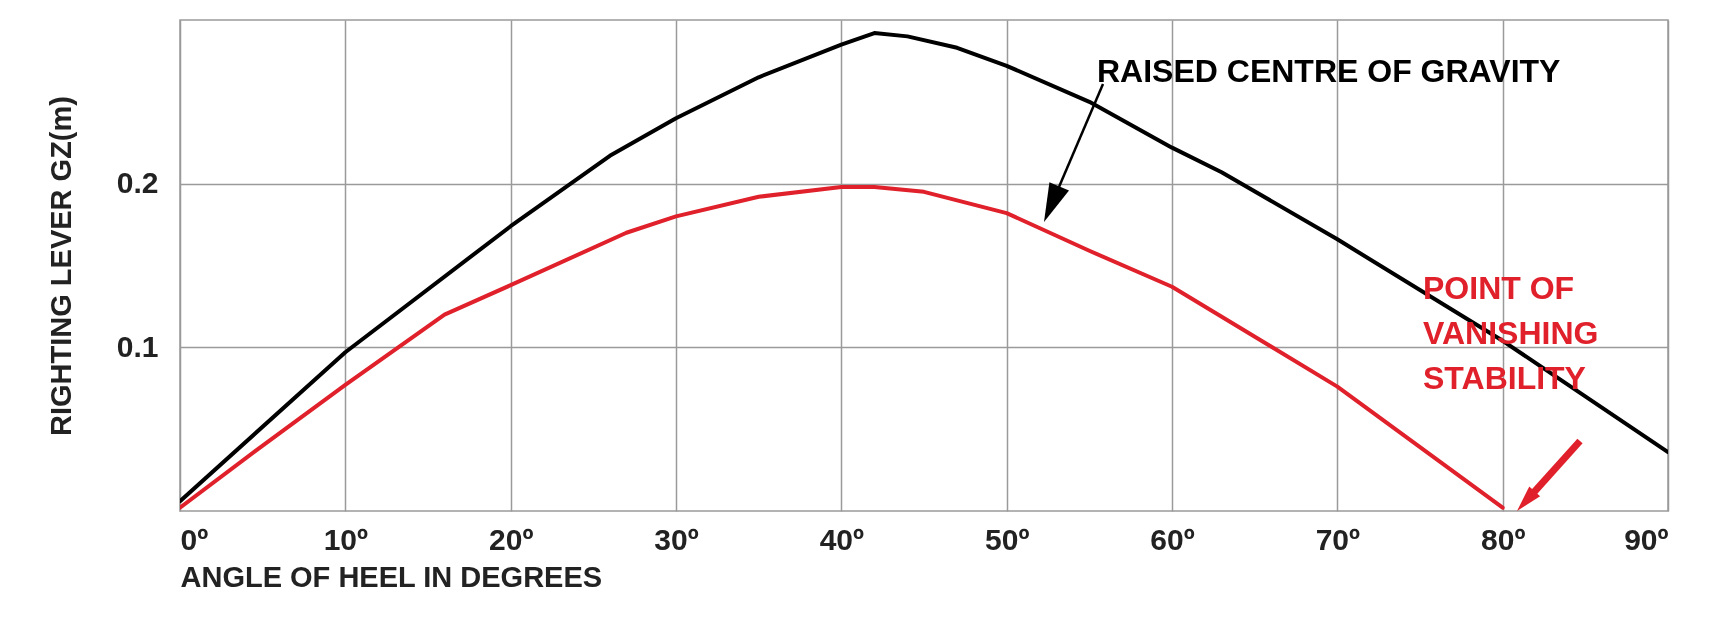 This screenshot has width=1728, height=619. Describe the element at coordinates (391, 576) in the screenshot. I see `x-axis-title: ANGLE OF HEEL IN DEGREES` at that location.